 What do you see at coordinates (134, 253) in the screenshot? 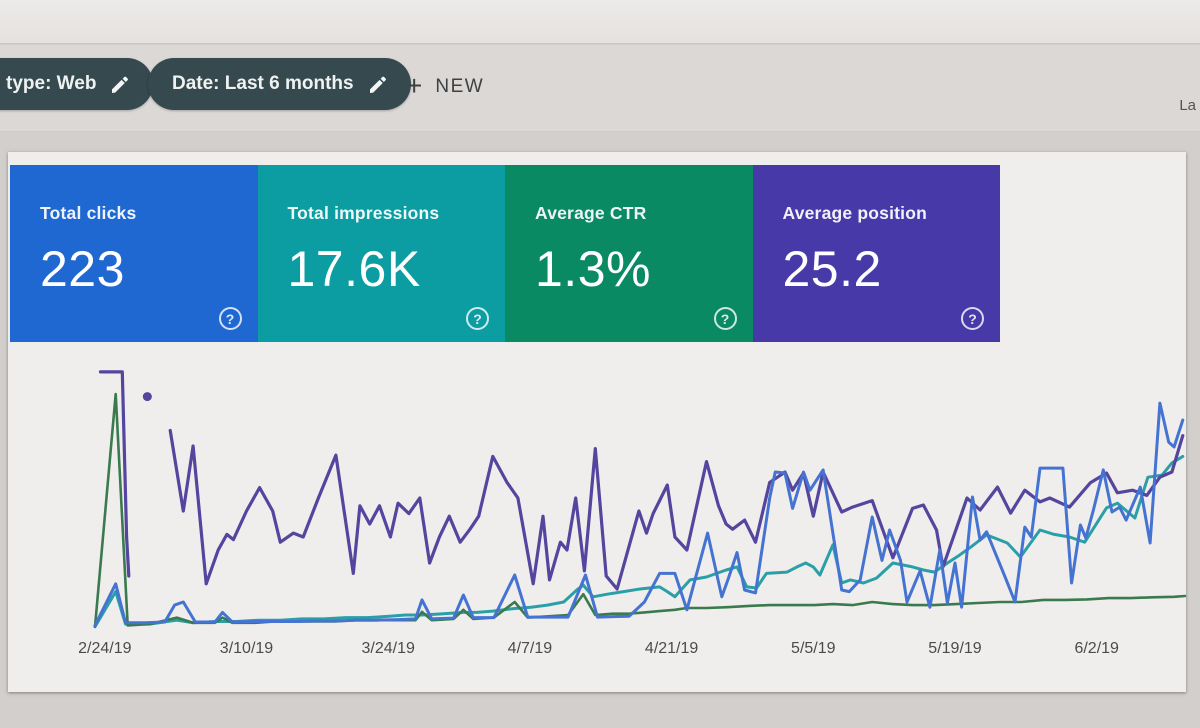
I see `metric-card-total-clicks: Total clicks 223 ?` at bounding box center [134, 253].